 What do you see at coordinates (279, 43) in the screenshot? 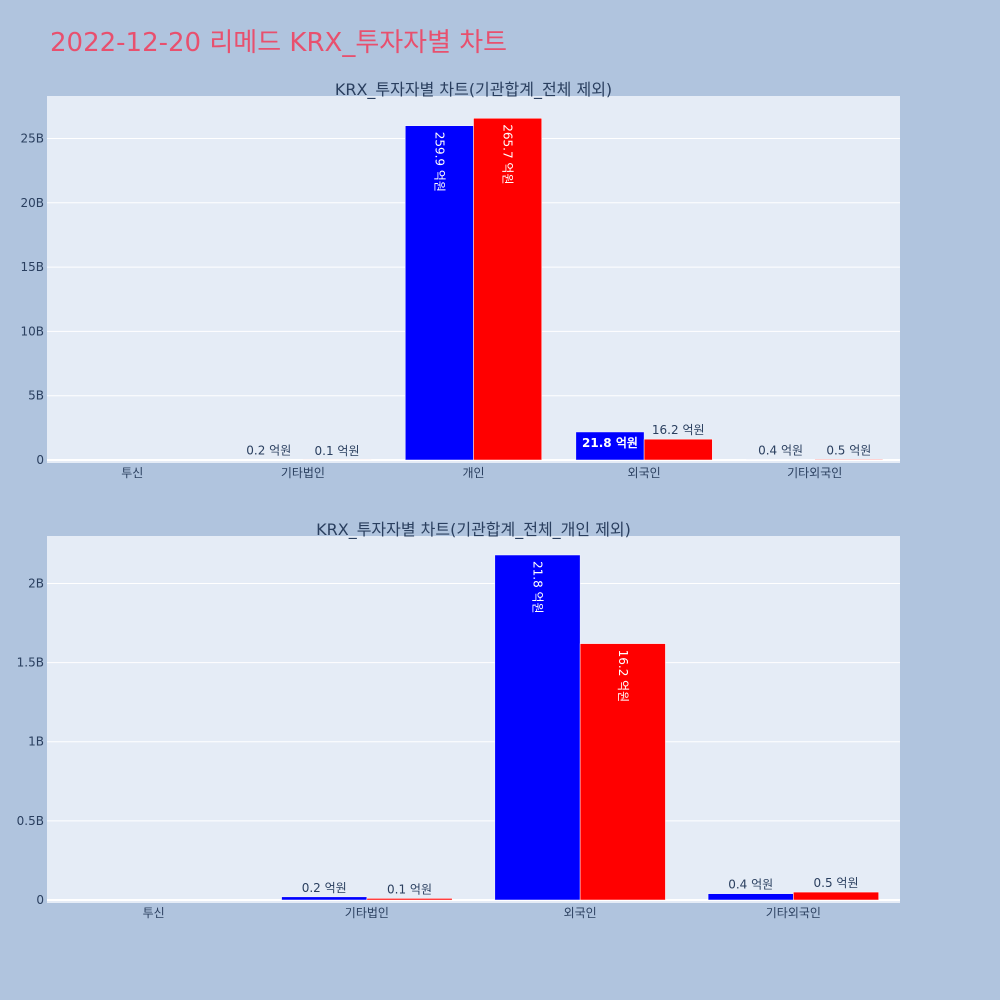
I see `page-title: 2022-12-20 리메드 KRX_투자자별 차트` at bounding box center [279, 43].